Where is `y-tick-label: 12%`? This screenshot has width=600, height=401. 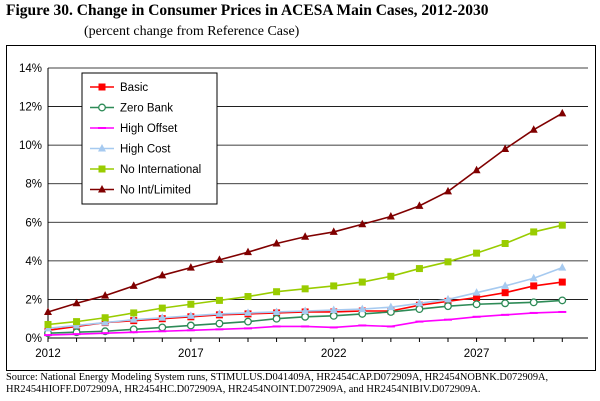
y-tick-label: 12% is located at coordinates (30, 108).